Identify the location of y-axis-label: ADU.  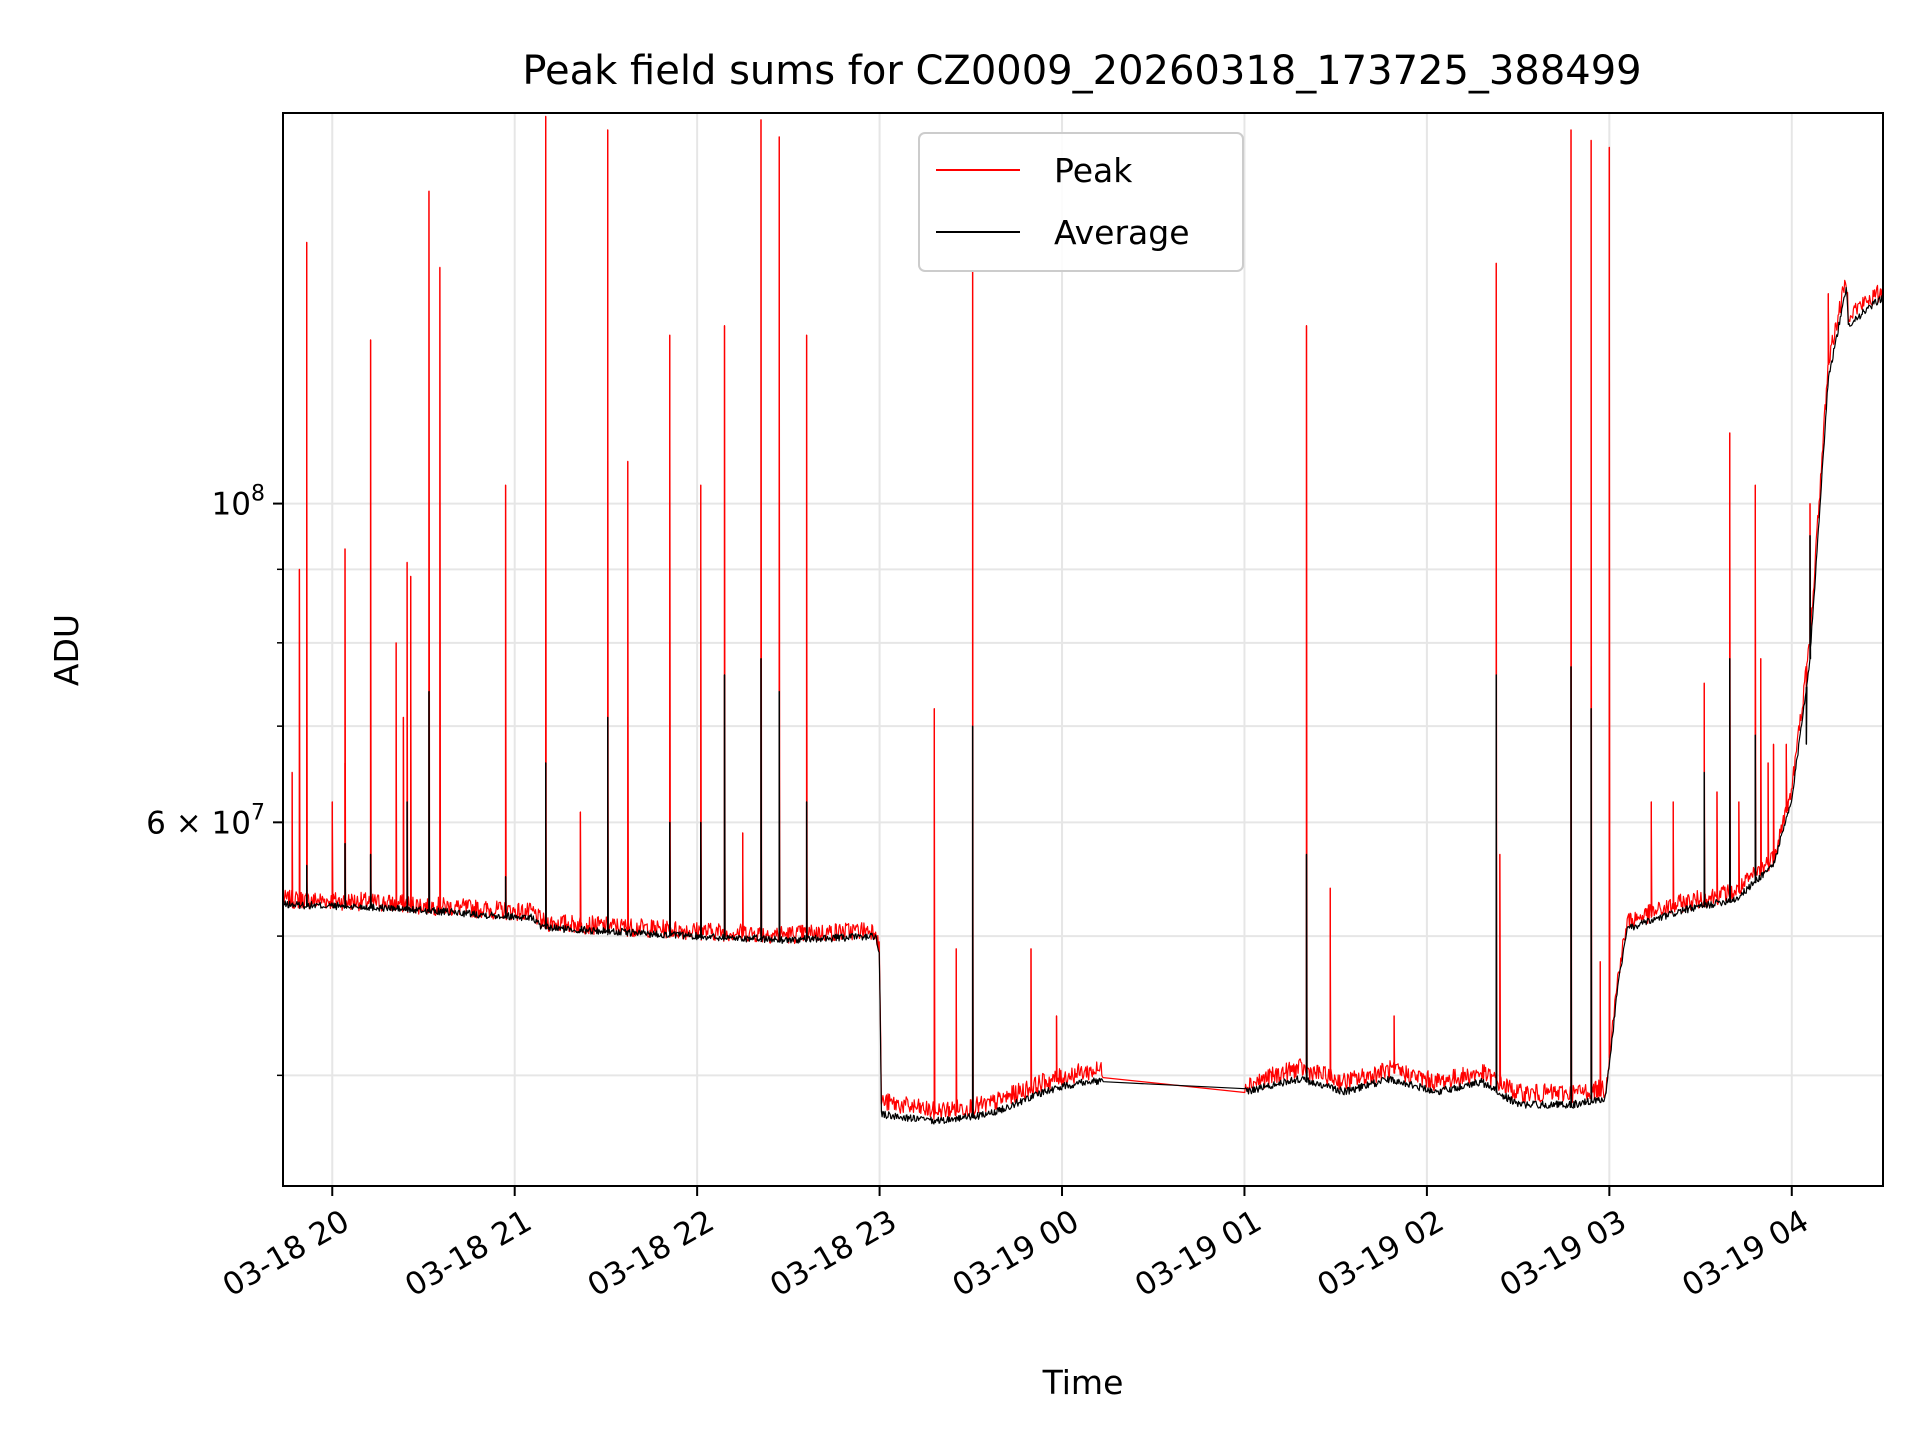
(66, 650).